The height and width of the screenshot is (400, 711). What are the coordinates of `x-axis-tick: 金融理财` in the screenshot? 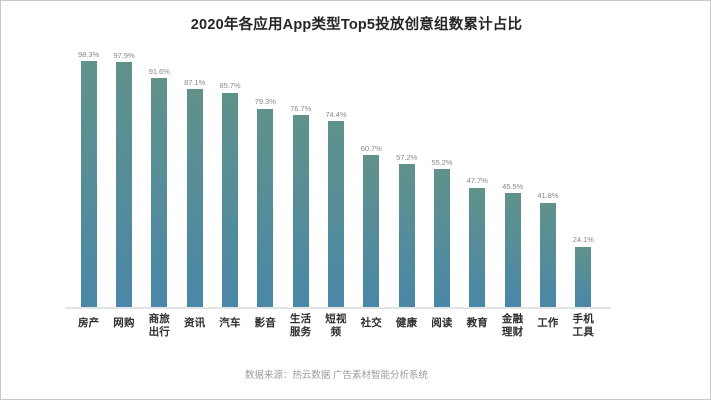 It's located at (512, 326).